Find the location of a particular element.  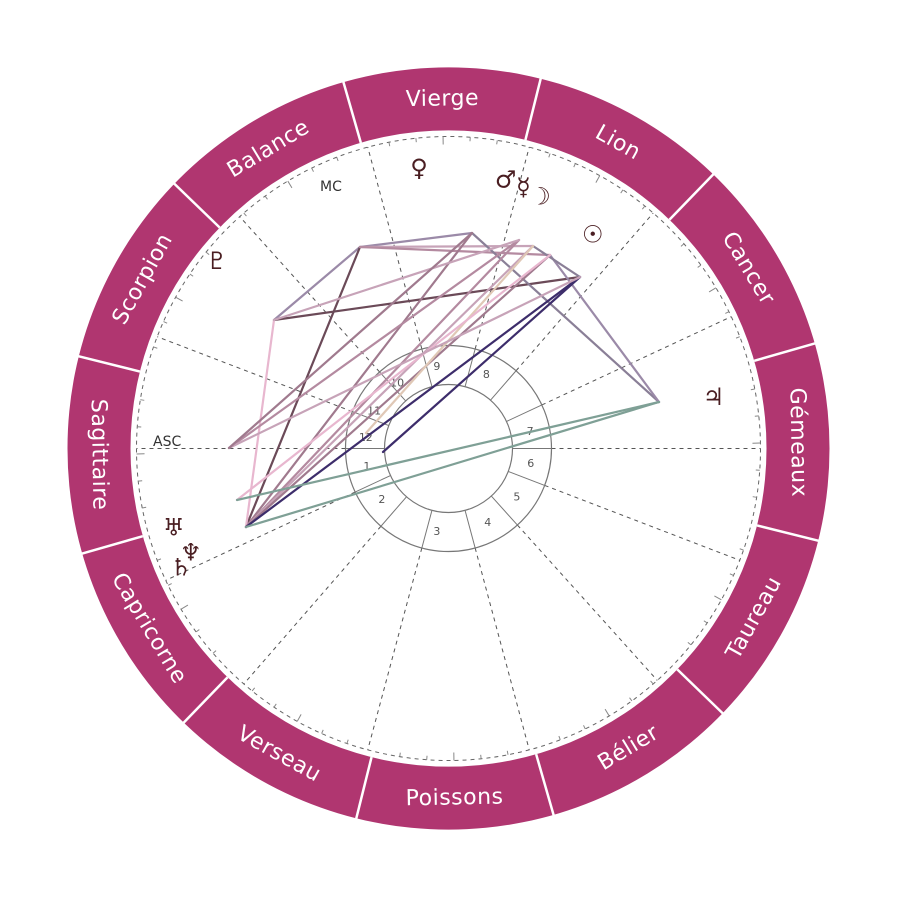

sun-icon: ☉ is located at coordinates (593, 235).